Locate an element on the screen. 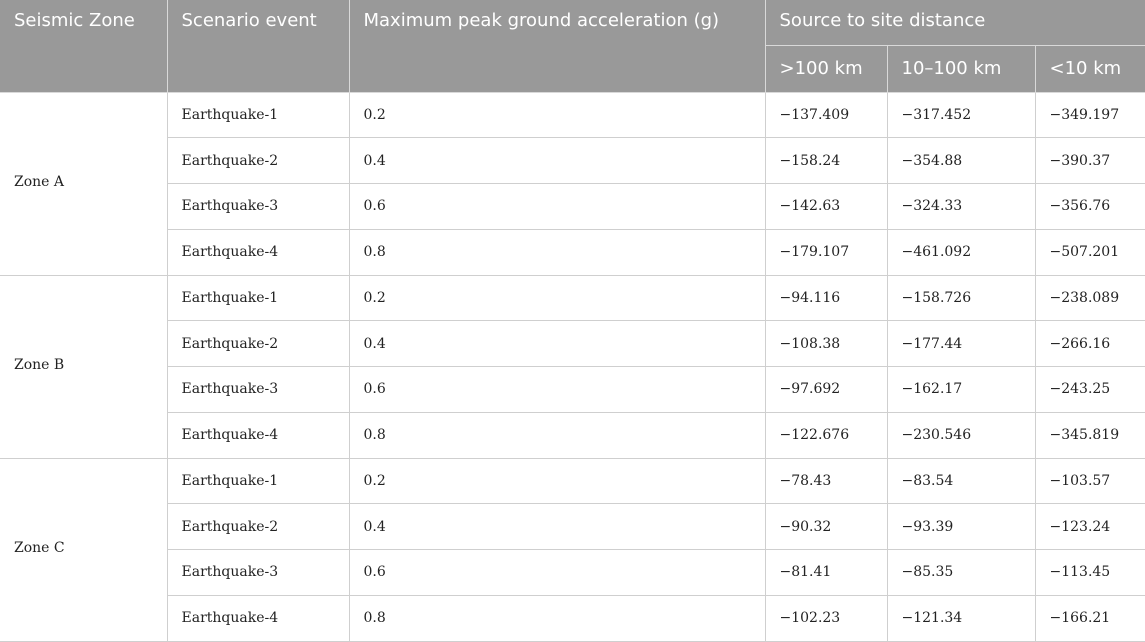 This screenshot has width=1145, height=642. distance-mid-cell: −158.726 is located at coordinates (961, 298).